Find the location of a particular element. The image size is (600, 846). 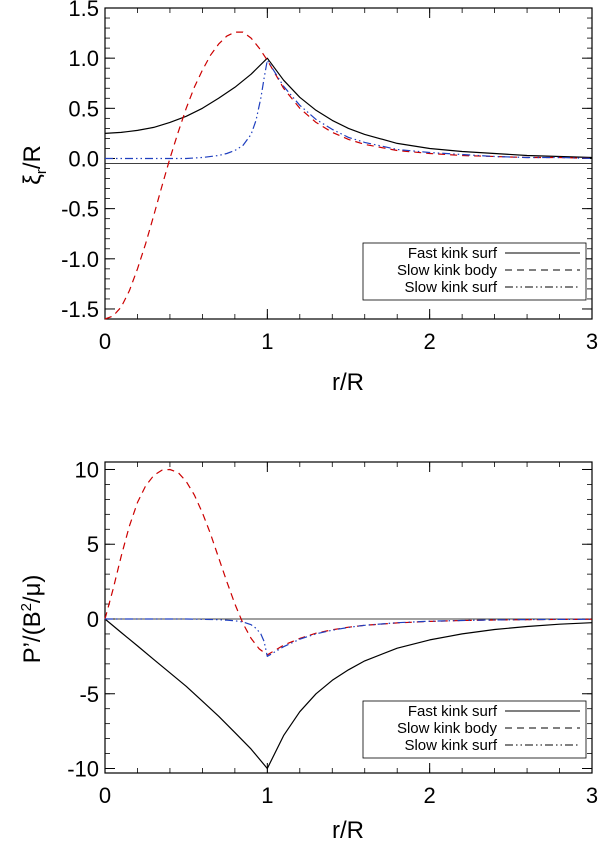

y-tick-label: -10 is located at coordinates (83, 769).